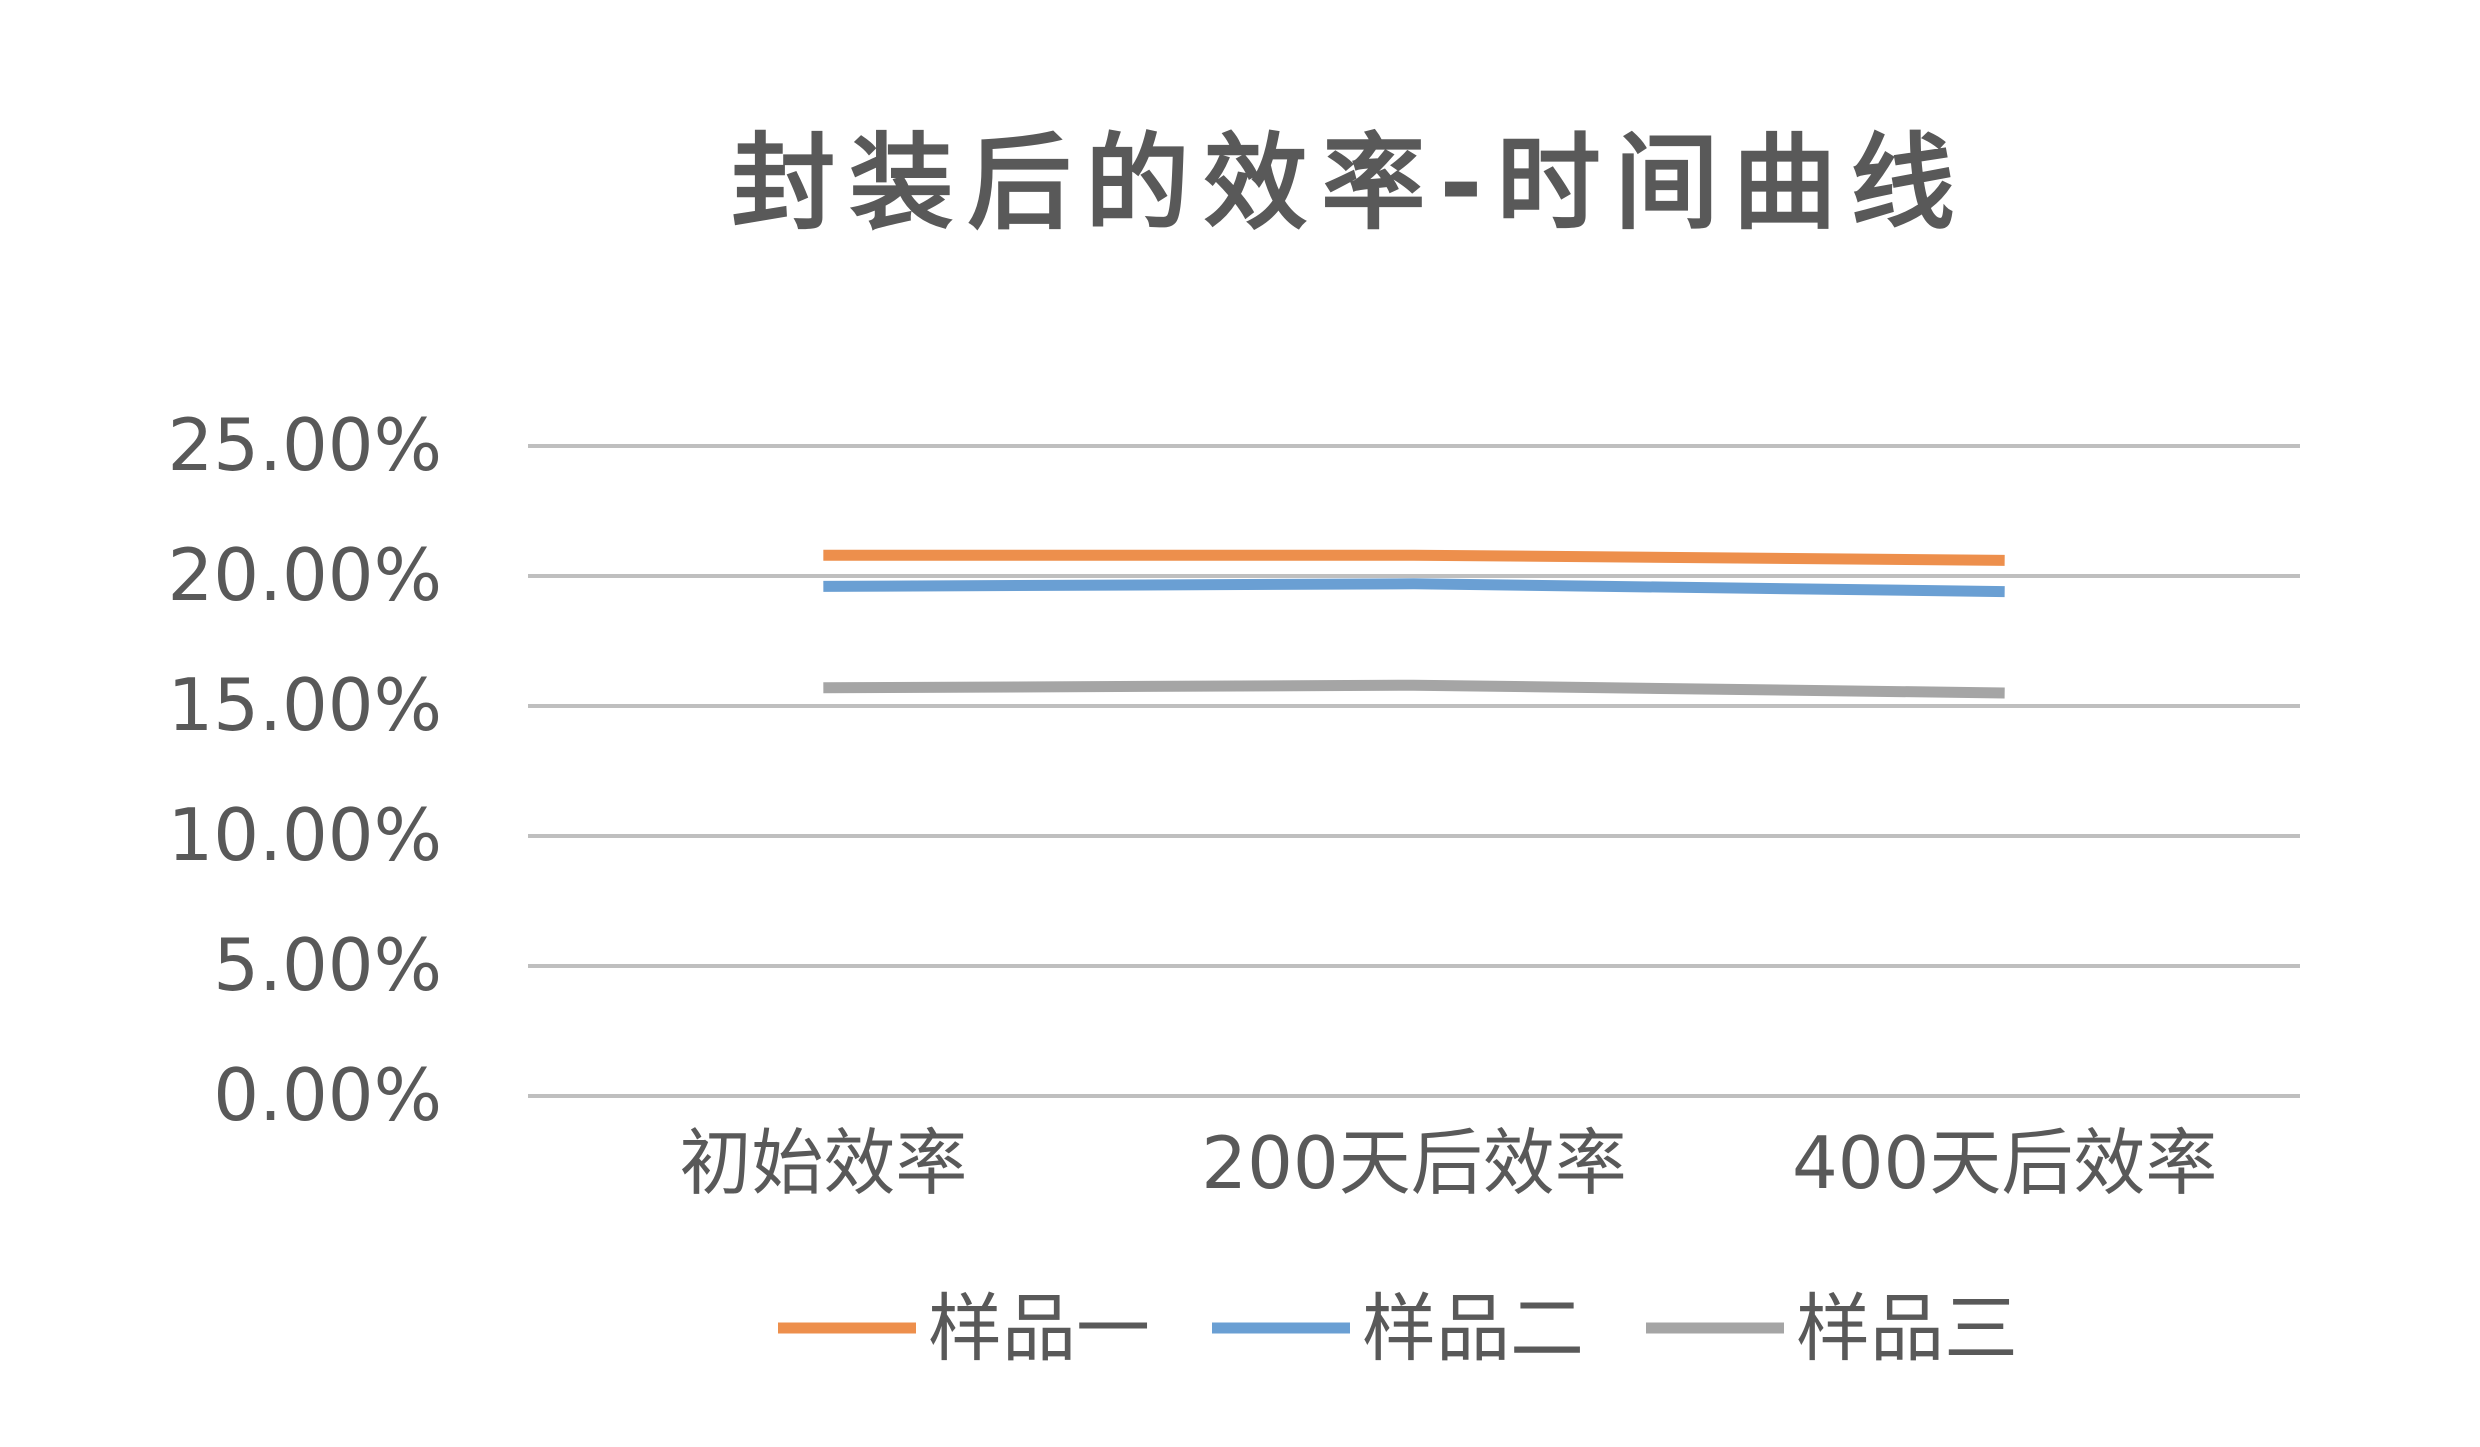 Image resolution: width=2480 pixels, height=1447 pixels. I want to click on chart-title: 封装后的效率-时间曲线, so click(1350, 183).